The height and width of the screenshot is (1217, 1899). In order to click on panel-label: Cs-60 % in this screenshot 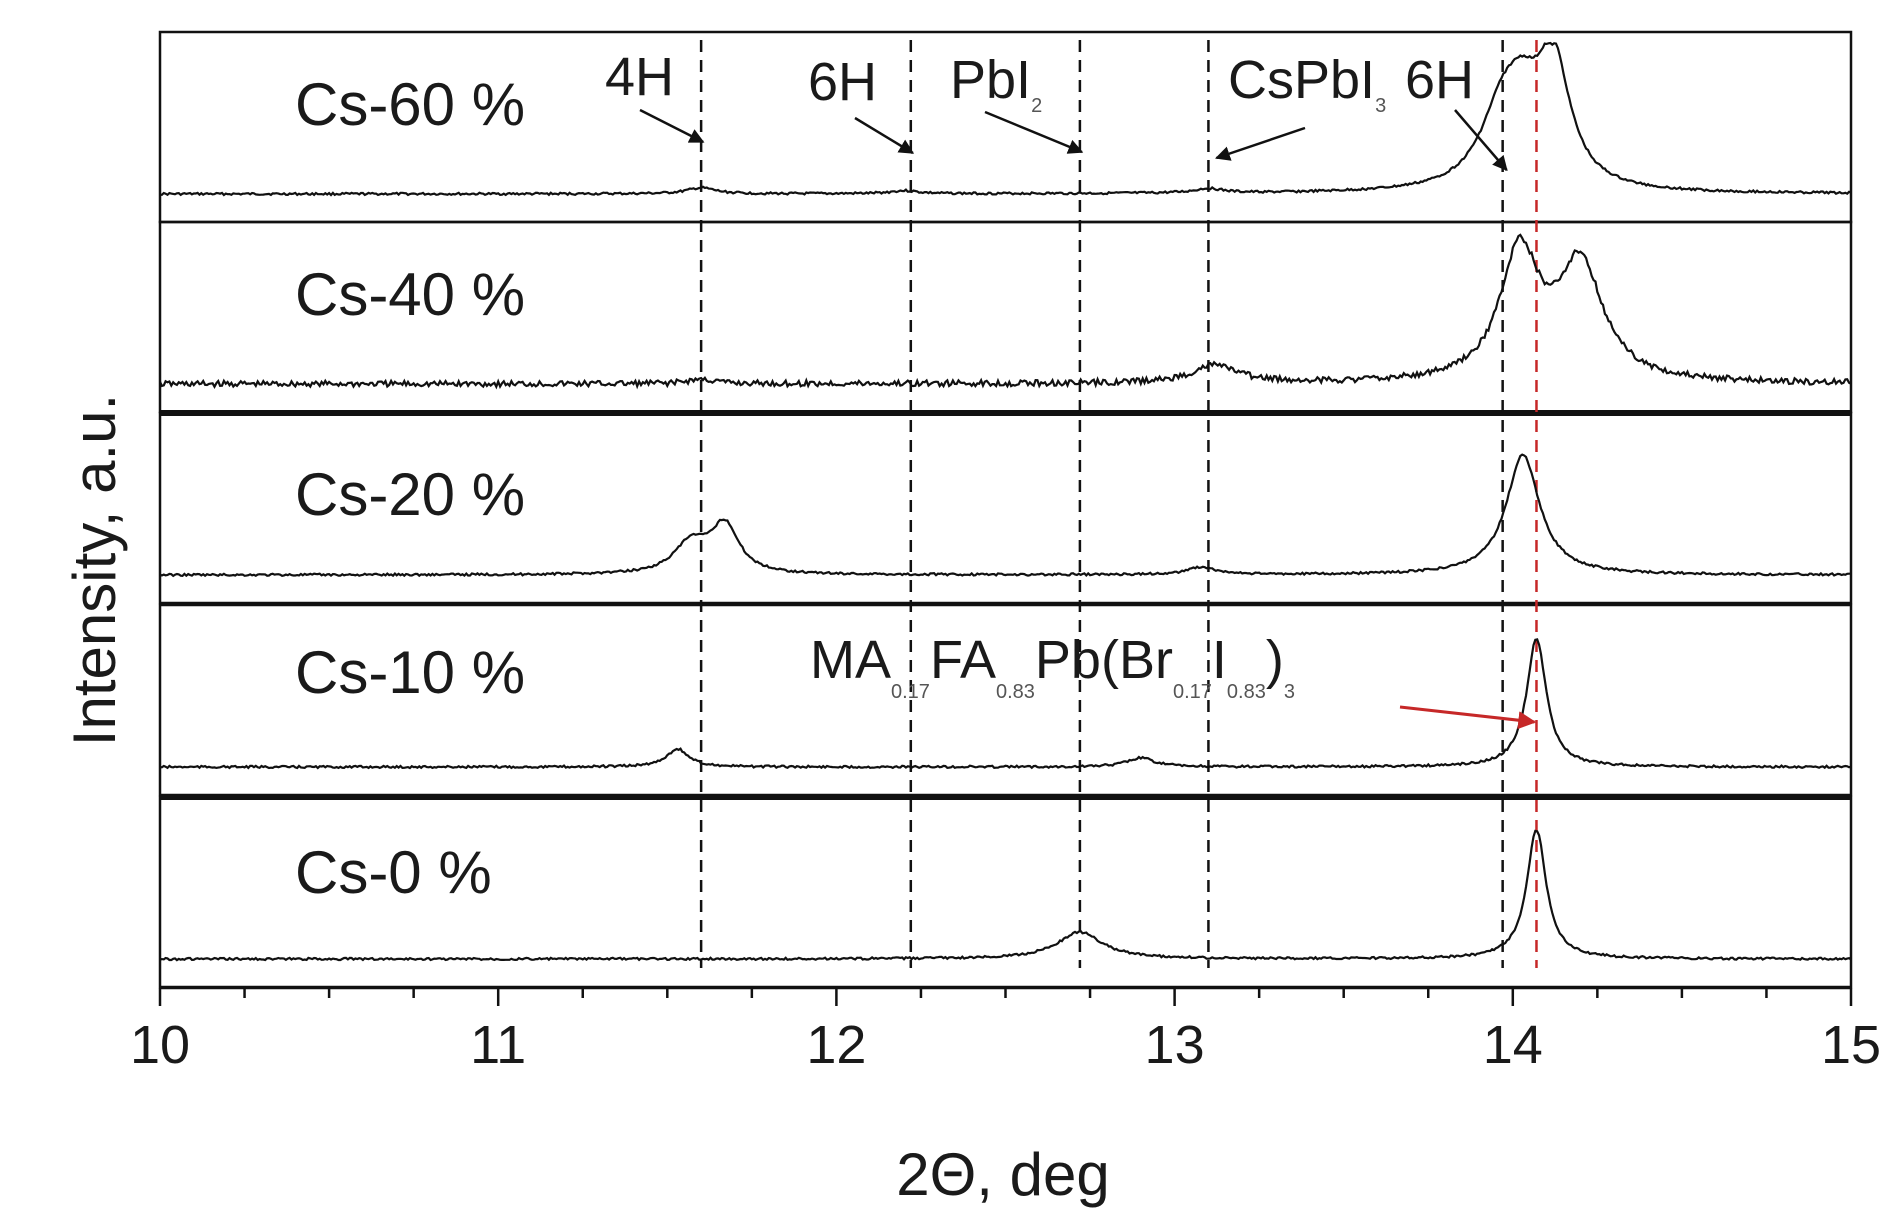, I will do `click(410, 104)`.